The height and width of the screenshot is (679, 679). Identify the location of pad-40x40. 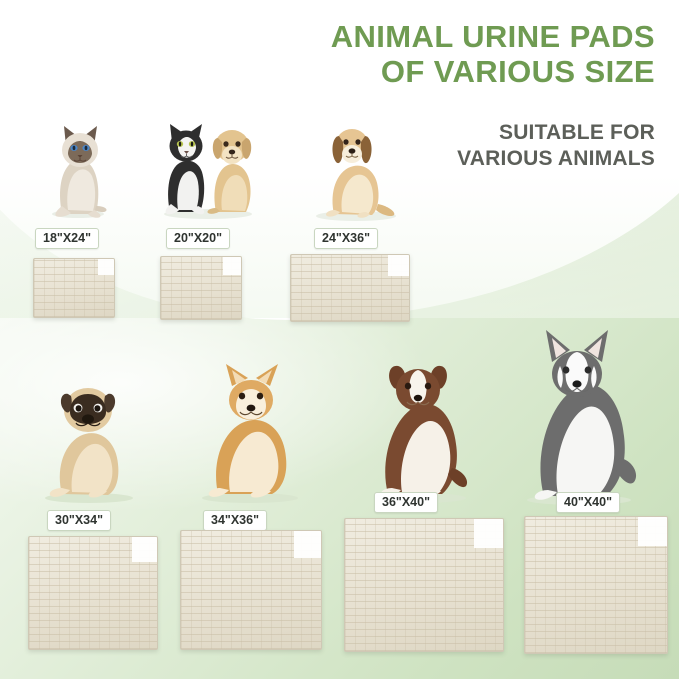
(596, 585).